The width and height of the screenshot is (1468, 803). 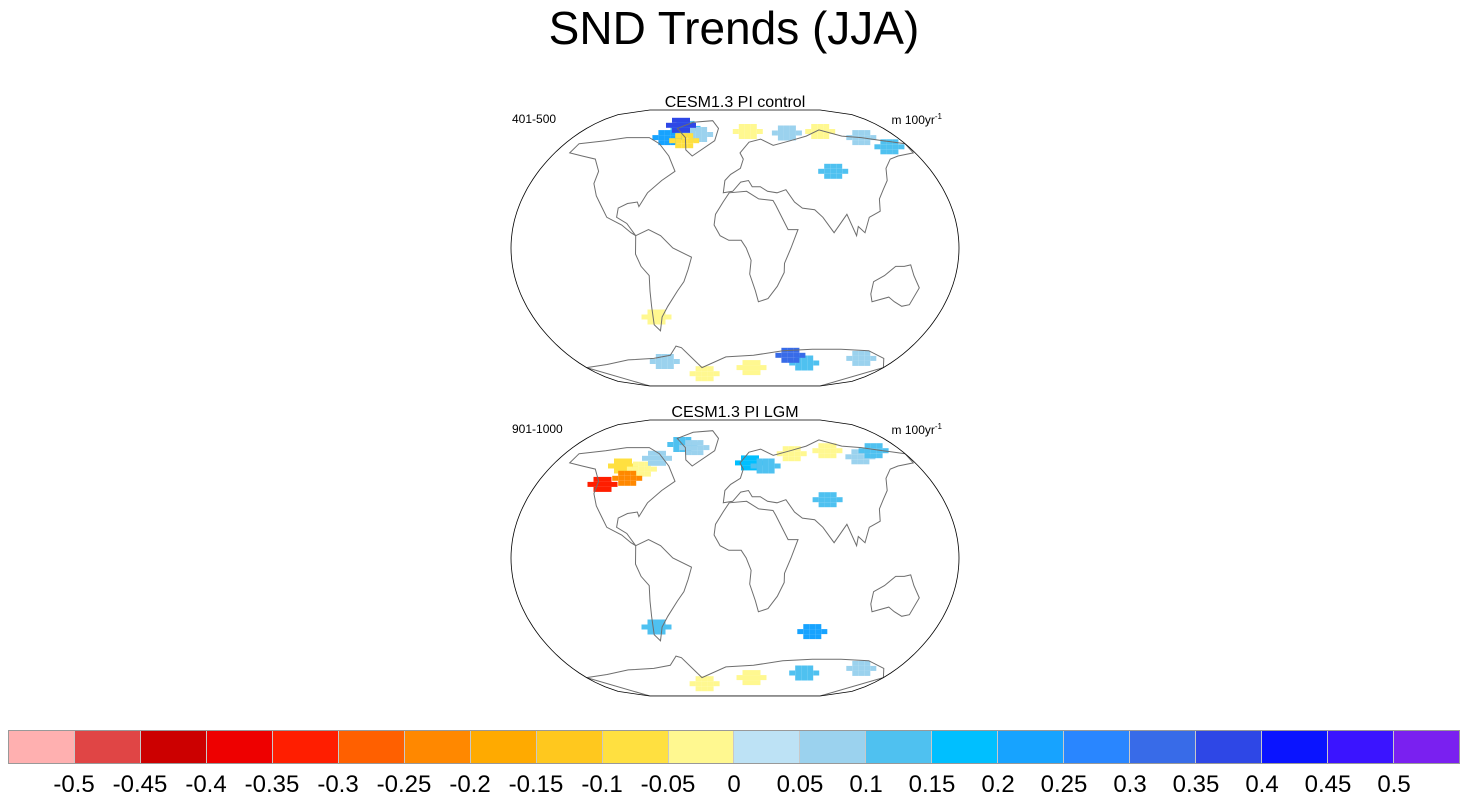 I want to click on colorbar-tick-label: 0.15, so click(x=932, y=784).